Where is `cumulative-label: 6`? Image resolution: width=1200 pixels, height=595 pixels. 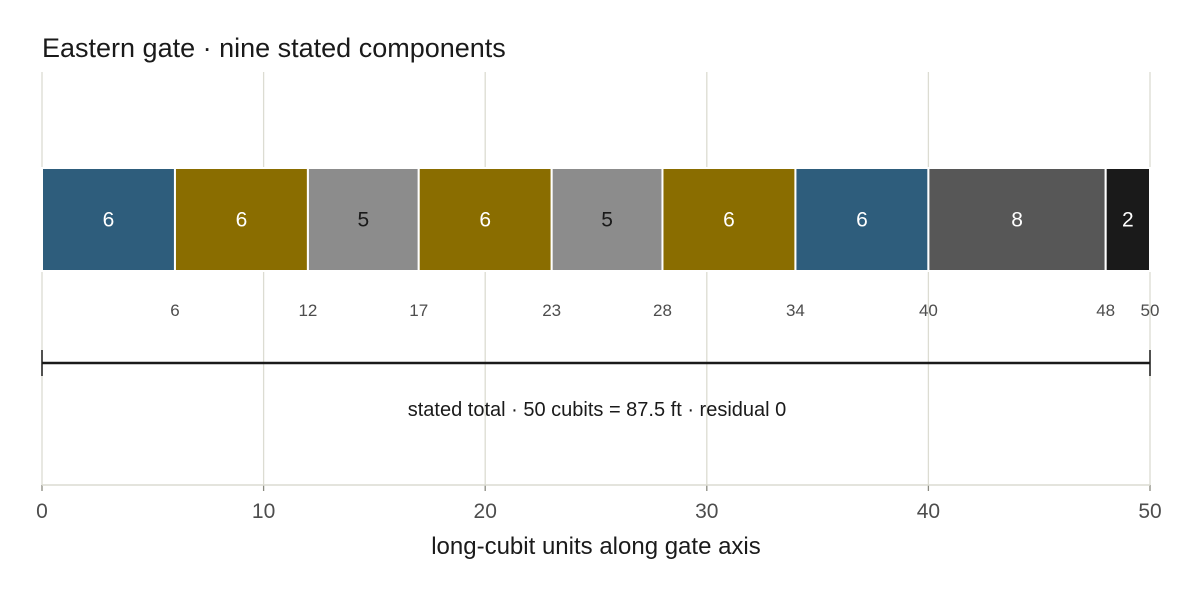
cumulative-label: 6 is located at coordinates (174, 310).